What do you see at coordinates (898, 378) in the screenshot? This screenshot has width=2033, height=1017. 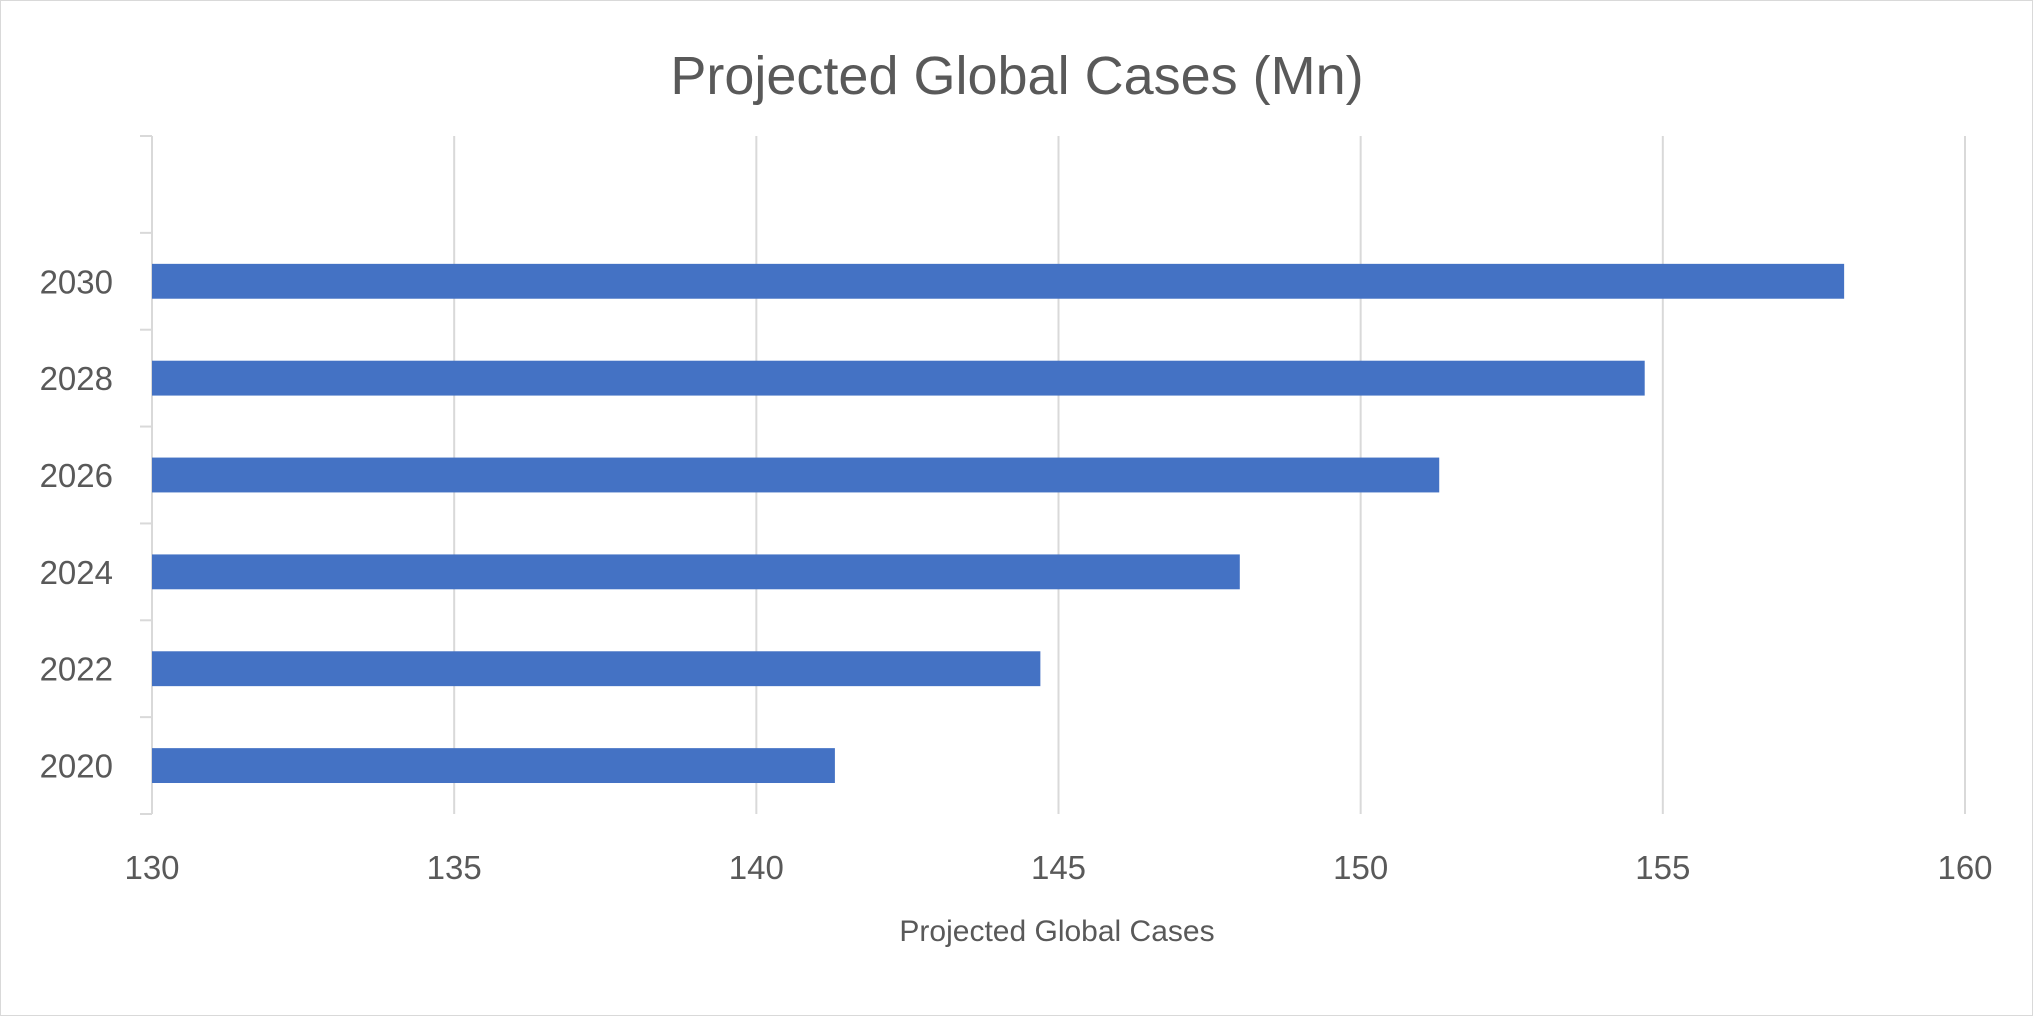 I see `bar-2028` at bounding box center [898, 378].